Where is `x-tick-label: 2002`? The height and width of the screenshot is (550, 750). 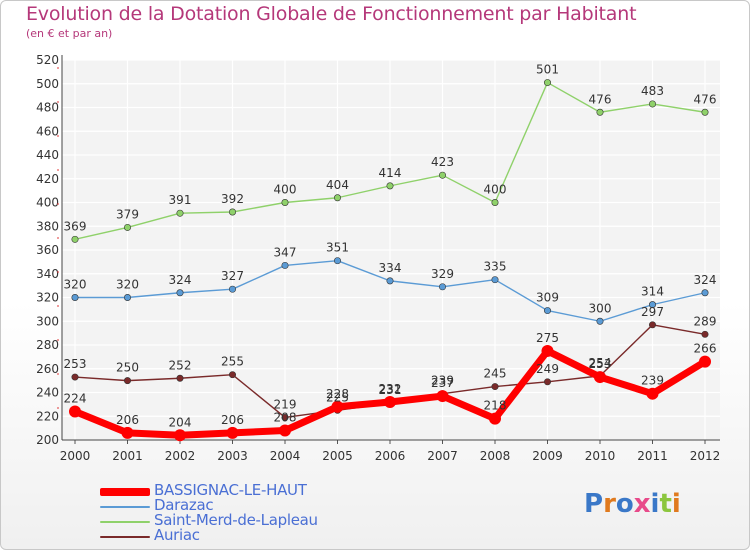 x-tick-label: 2002 is located at coordinates (180, 456).